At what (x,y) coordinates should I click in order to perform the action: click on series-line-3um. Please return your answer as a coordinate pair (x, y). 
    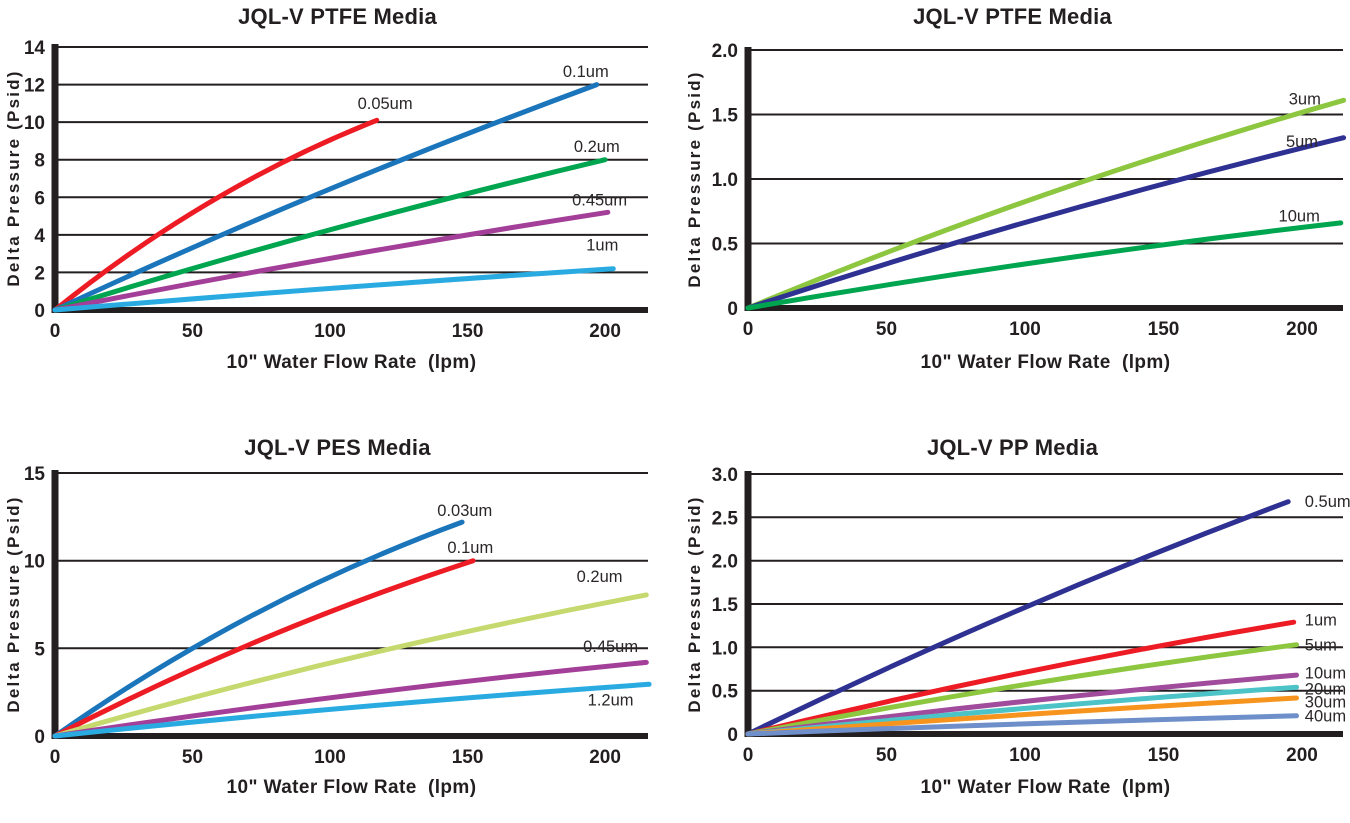
    Looking at the image, I should click on (1046, 204).